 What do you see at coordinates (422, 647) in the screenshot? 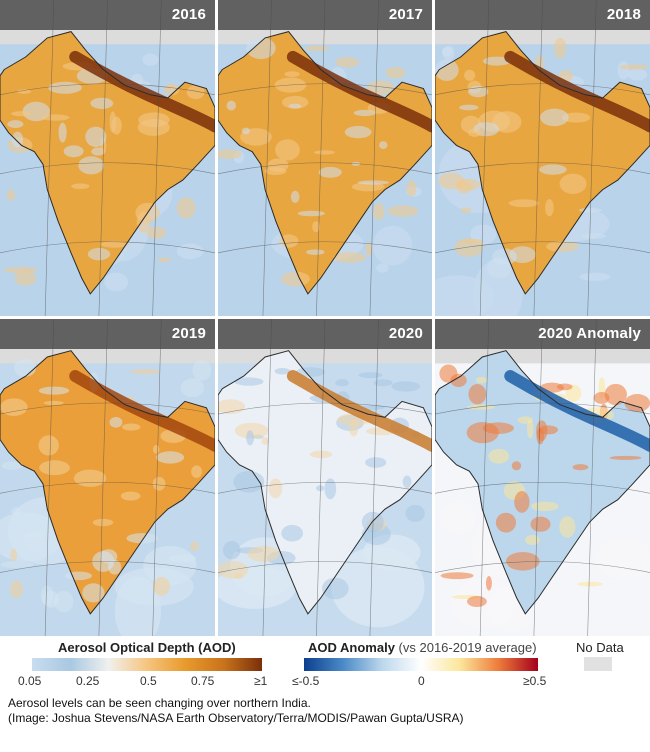
I see `anomaly-legend-title: AOD Anomaly (vs 2016-2019 average)` at bounding box center [422, 647].